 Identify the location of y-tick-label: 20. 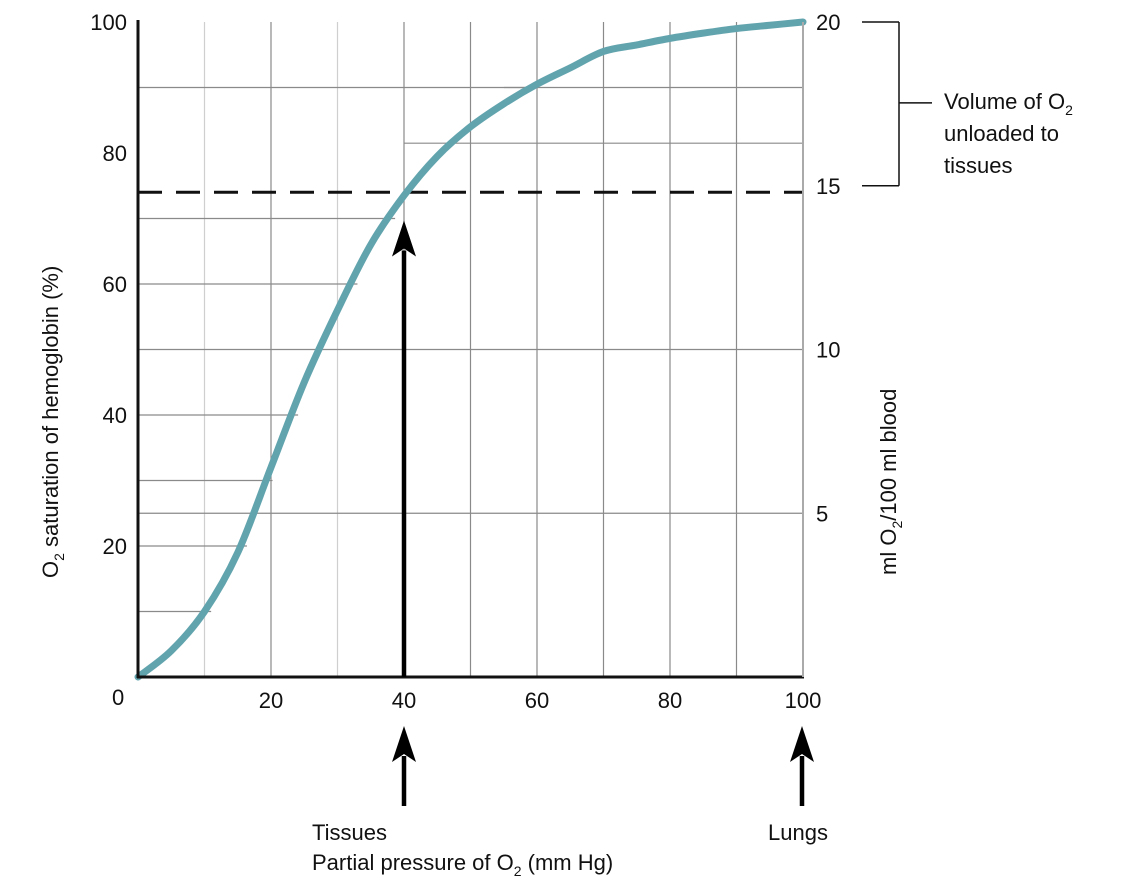
(115, 546).